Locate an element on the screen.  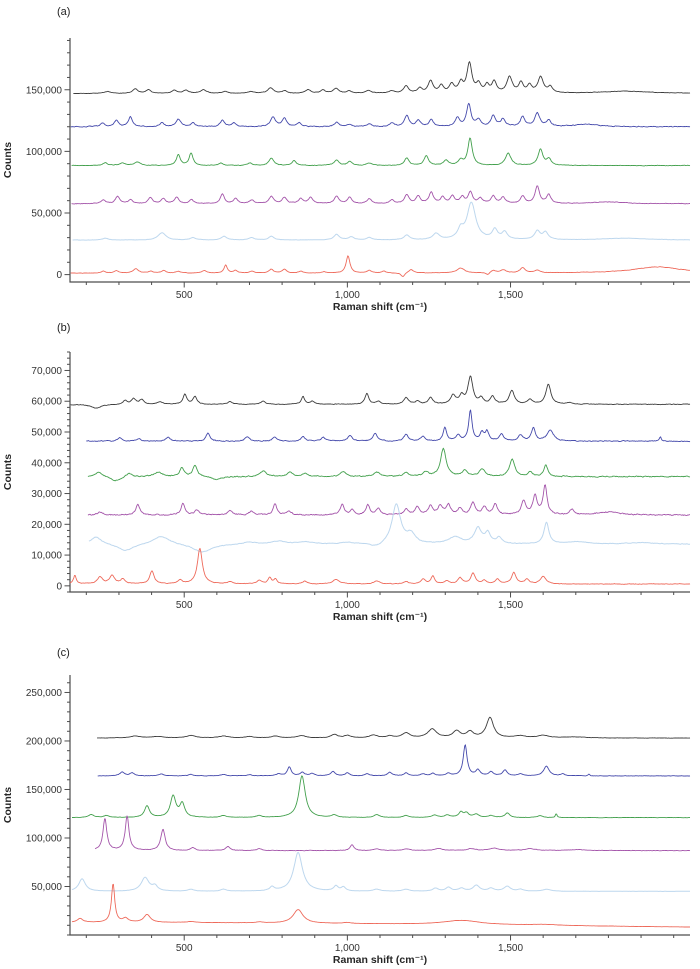
y-tick-label: 60,000 is located at coordinates (46, 402).